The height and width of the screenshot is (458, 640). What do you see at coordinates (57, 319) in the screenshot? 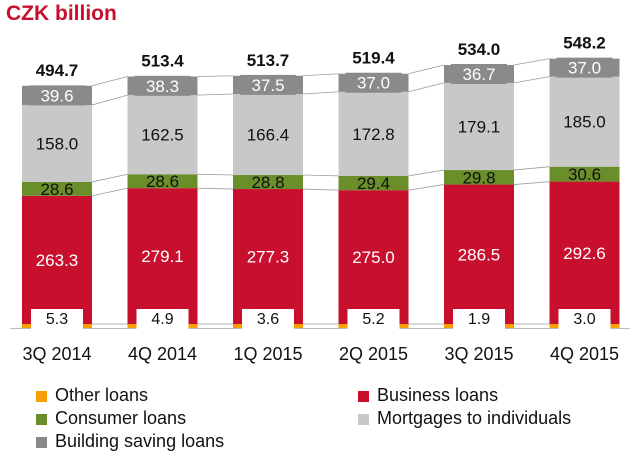
I see `segment-label-other-loans-3q-2014: 5.3` at bounding box center [57, 319].